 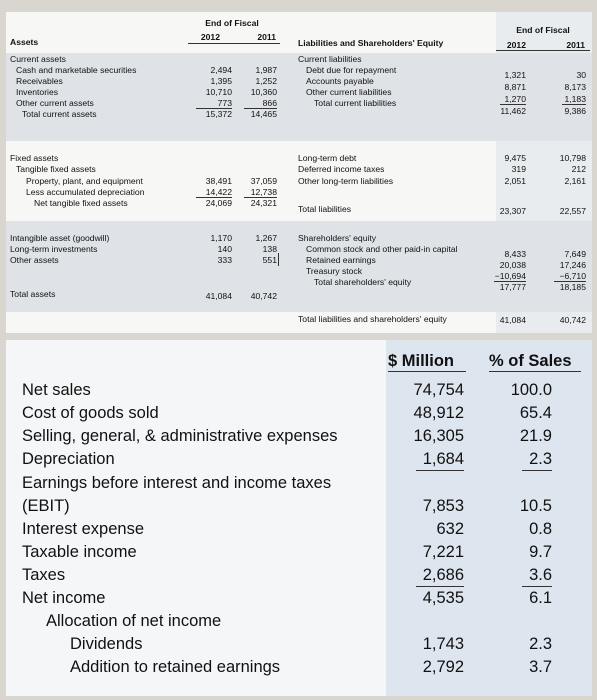 I want to click on other-ltl-label: Other long-term liabilities, so click(x=346, y=181).